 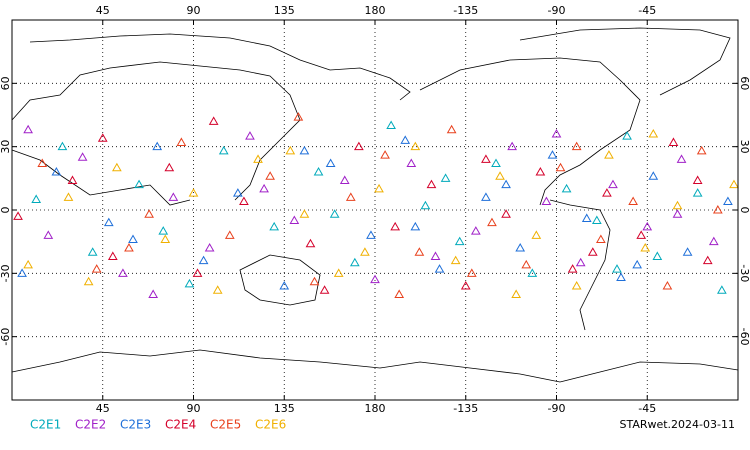 I want to click on footer-label: STARwet.2024-03-11, so click(x=677, y=424).